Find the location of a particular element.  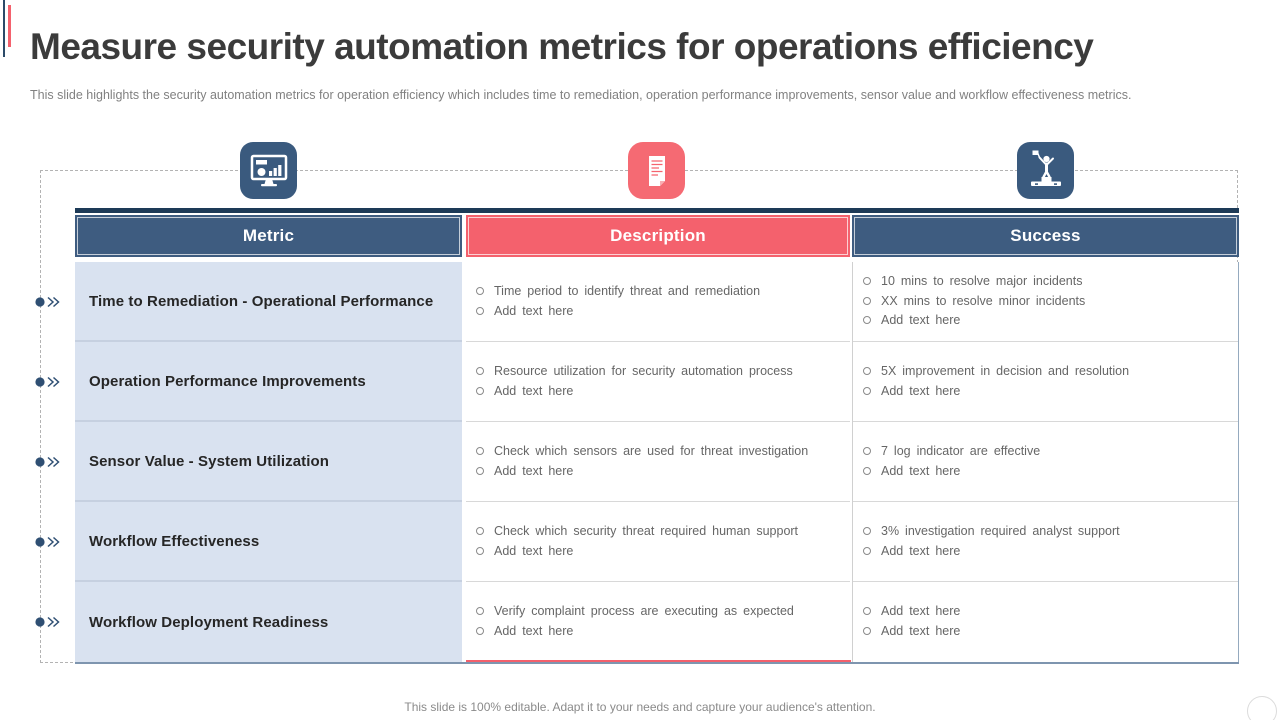

column-header-description-label: Description is located at coordinates (658, 235).